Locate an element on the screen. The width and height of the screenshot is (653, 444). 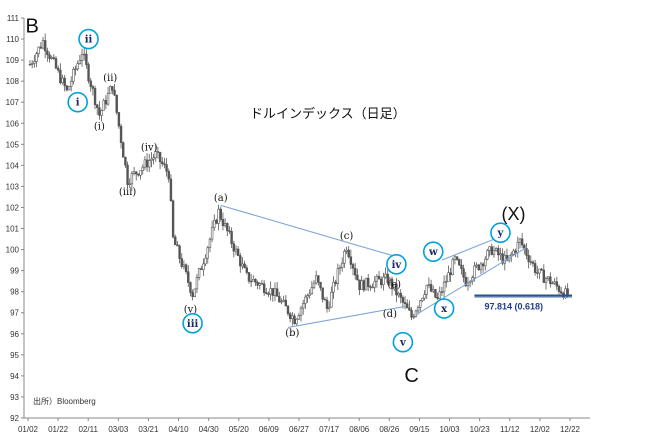
circled-wave-label: y is located at coordinates (501, 233).